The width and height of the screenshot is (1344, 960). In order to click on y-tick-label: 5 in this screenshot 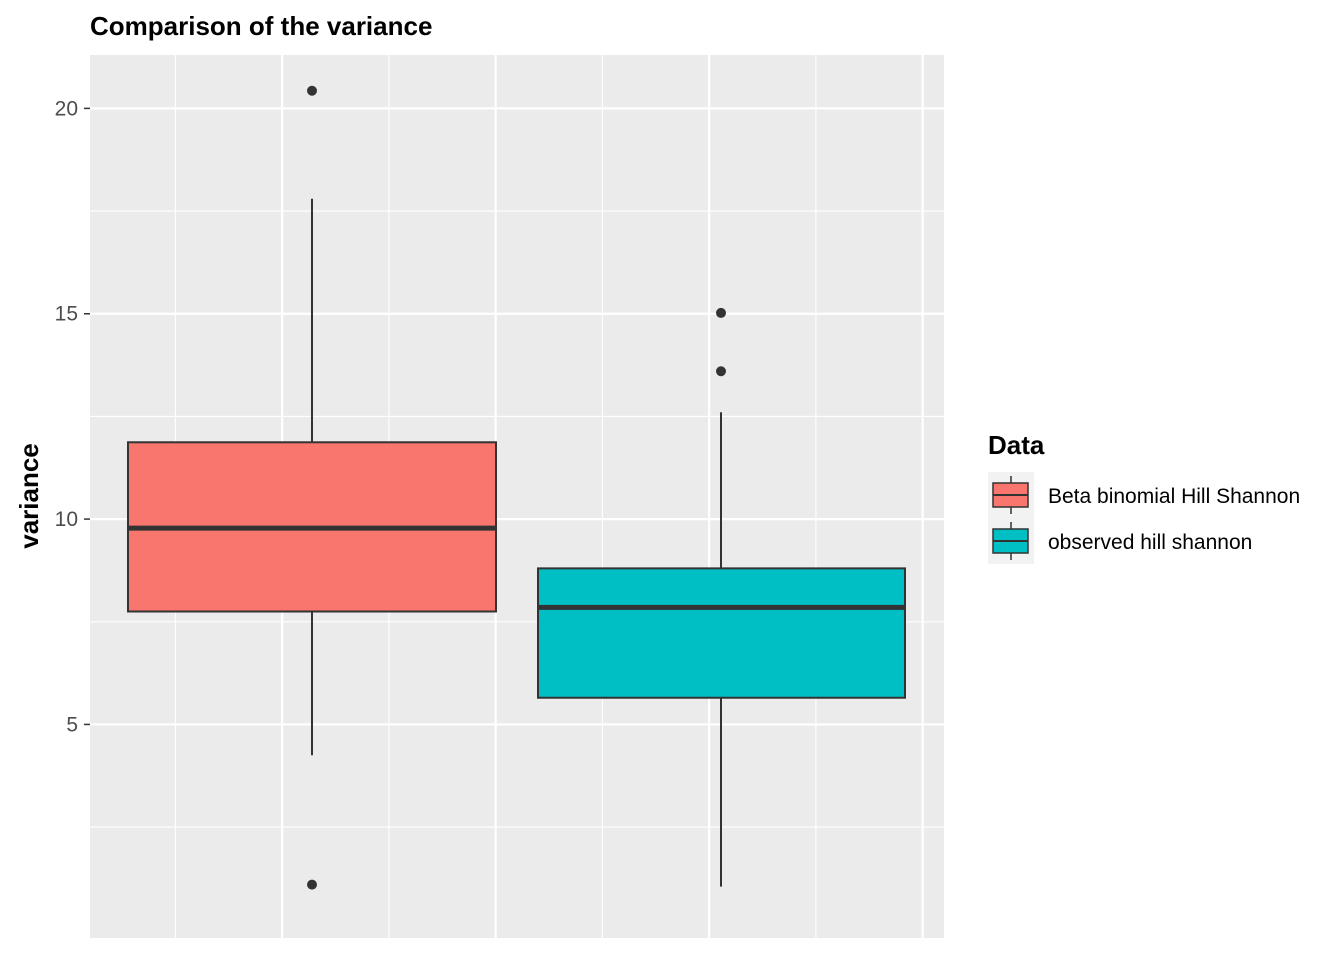, I will do `click(72, 724)`.